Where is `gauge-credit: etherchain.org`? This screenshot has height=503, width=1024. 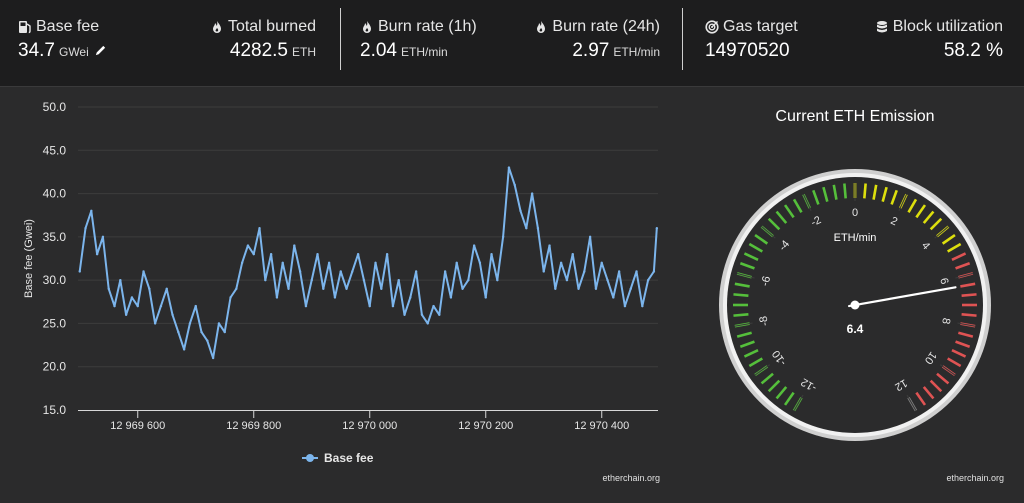
gauge-credit: etherchain.org is located at coordinates (975, 478).